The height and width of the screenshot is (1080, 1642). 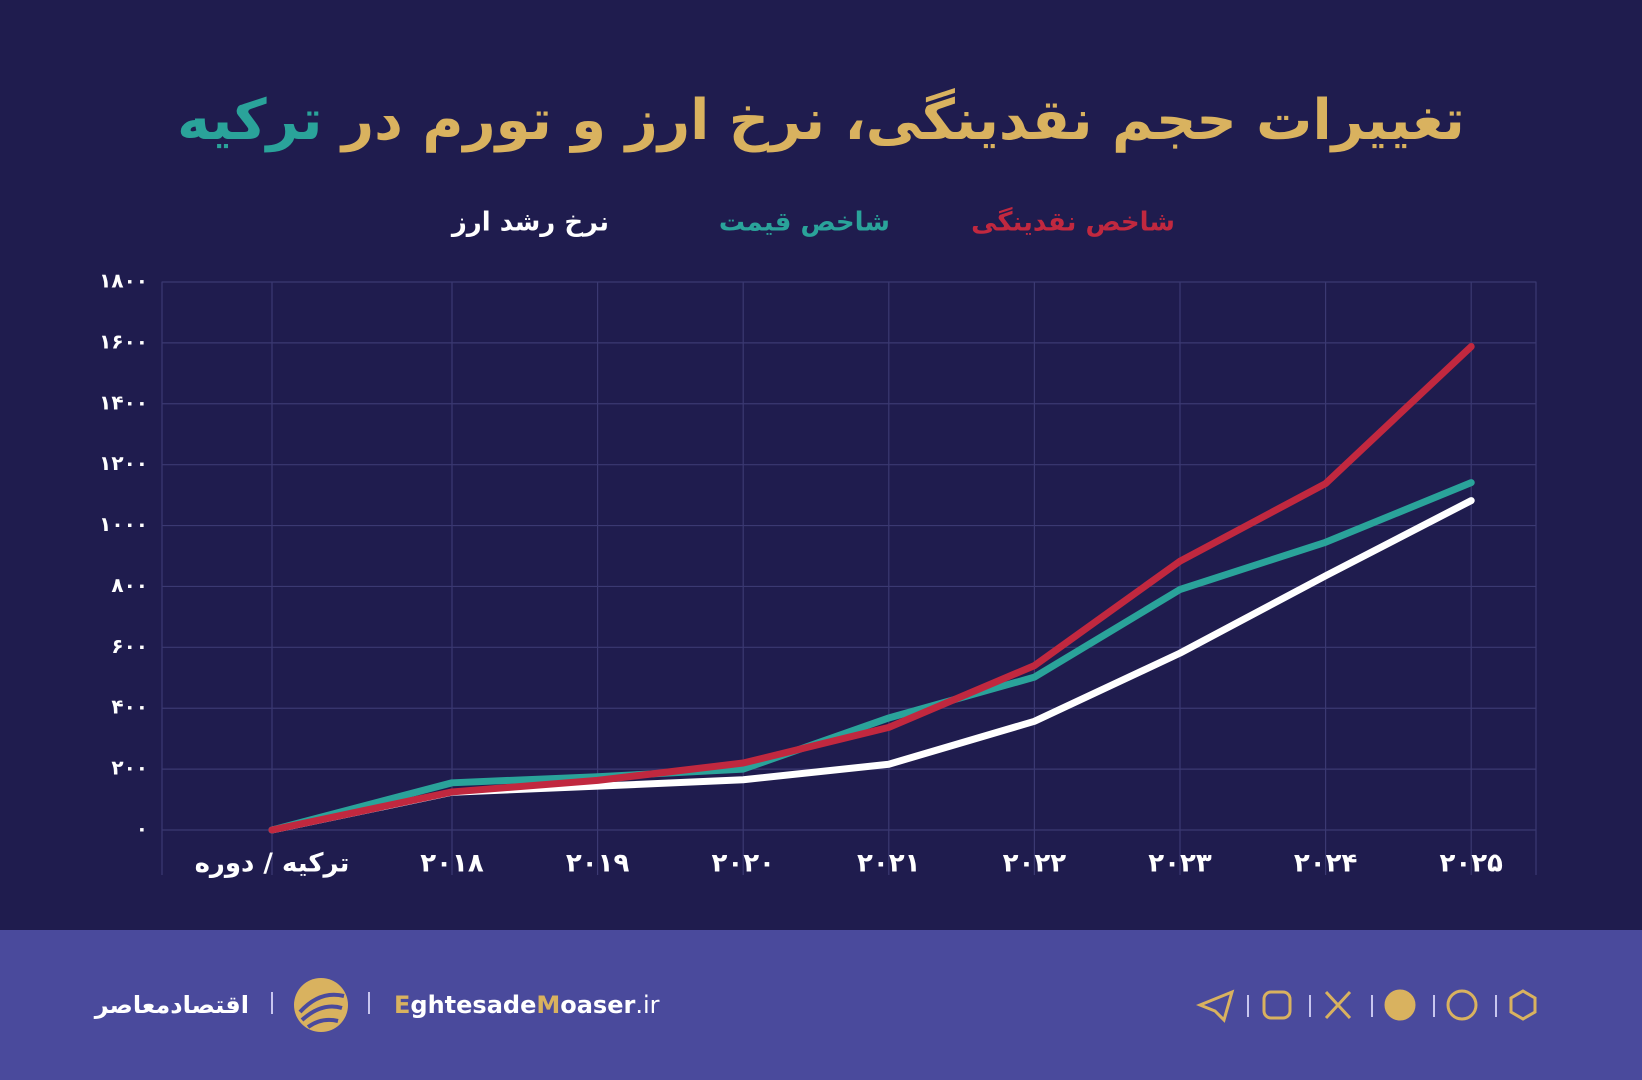 I want to click on x-tick-label: ترکیه / دوره, so click(x=272, y=864).